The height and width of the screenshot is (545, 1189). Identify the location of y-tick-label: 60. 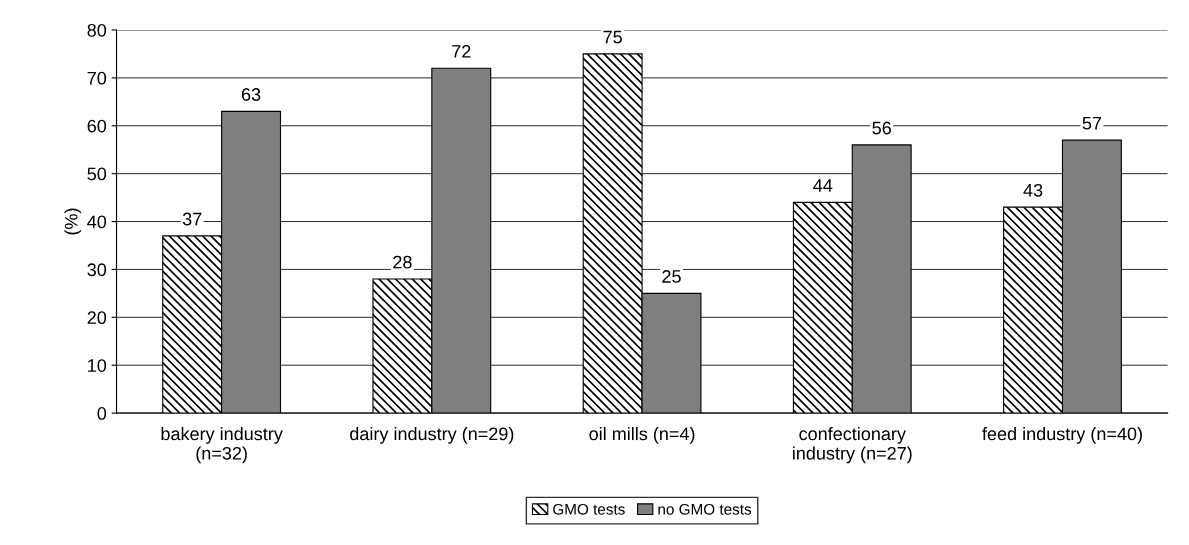
(97, 126).